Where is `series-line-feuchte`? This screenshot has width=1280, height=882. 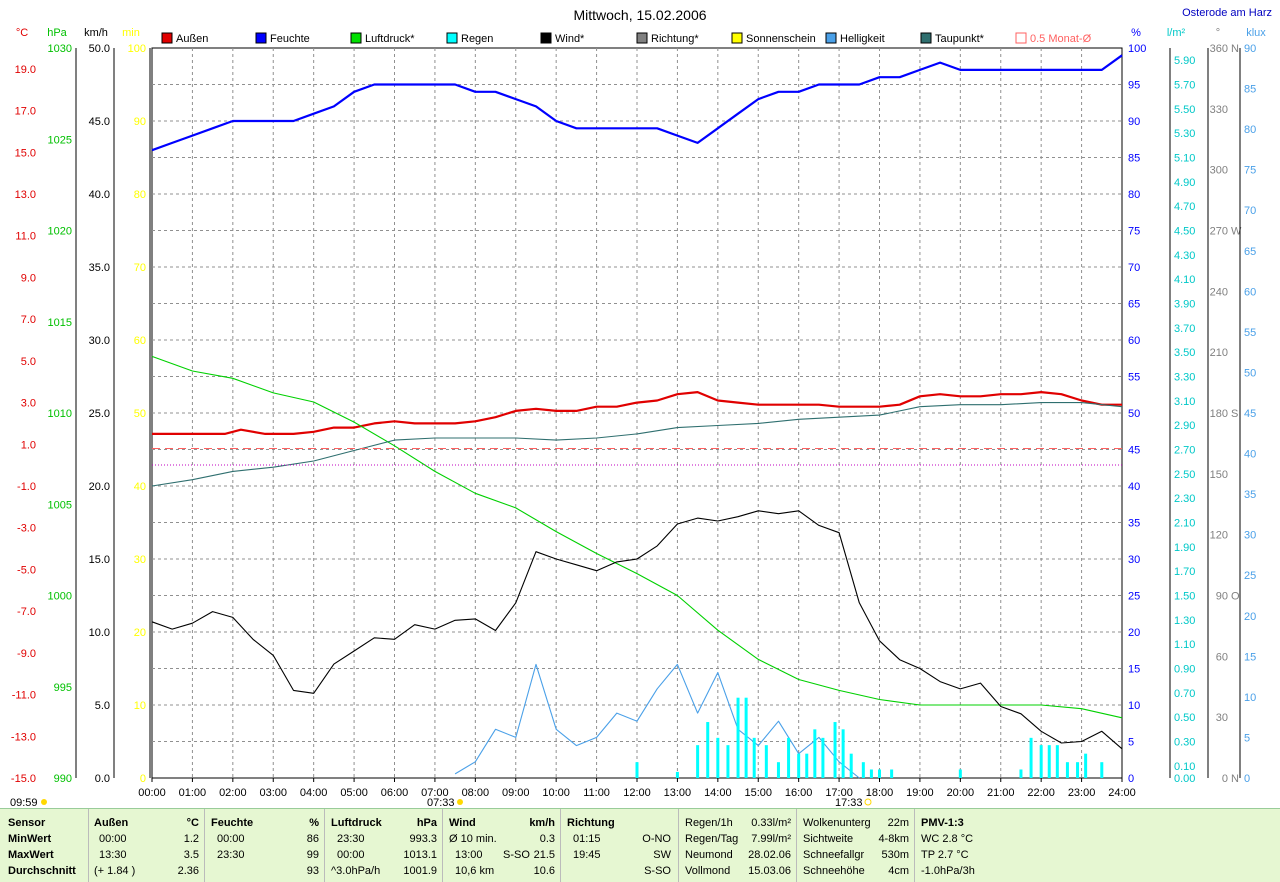
series-line-feuchte is located at coordinates (637, 103).